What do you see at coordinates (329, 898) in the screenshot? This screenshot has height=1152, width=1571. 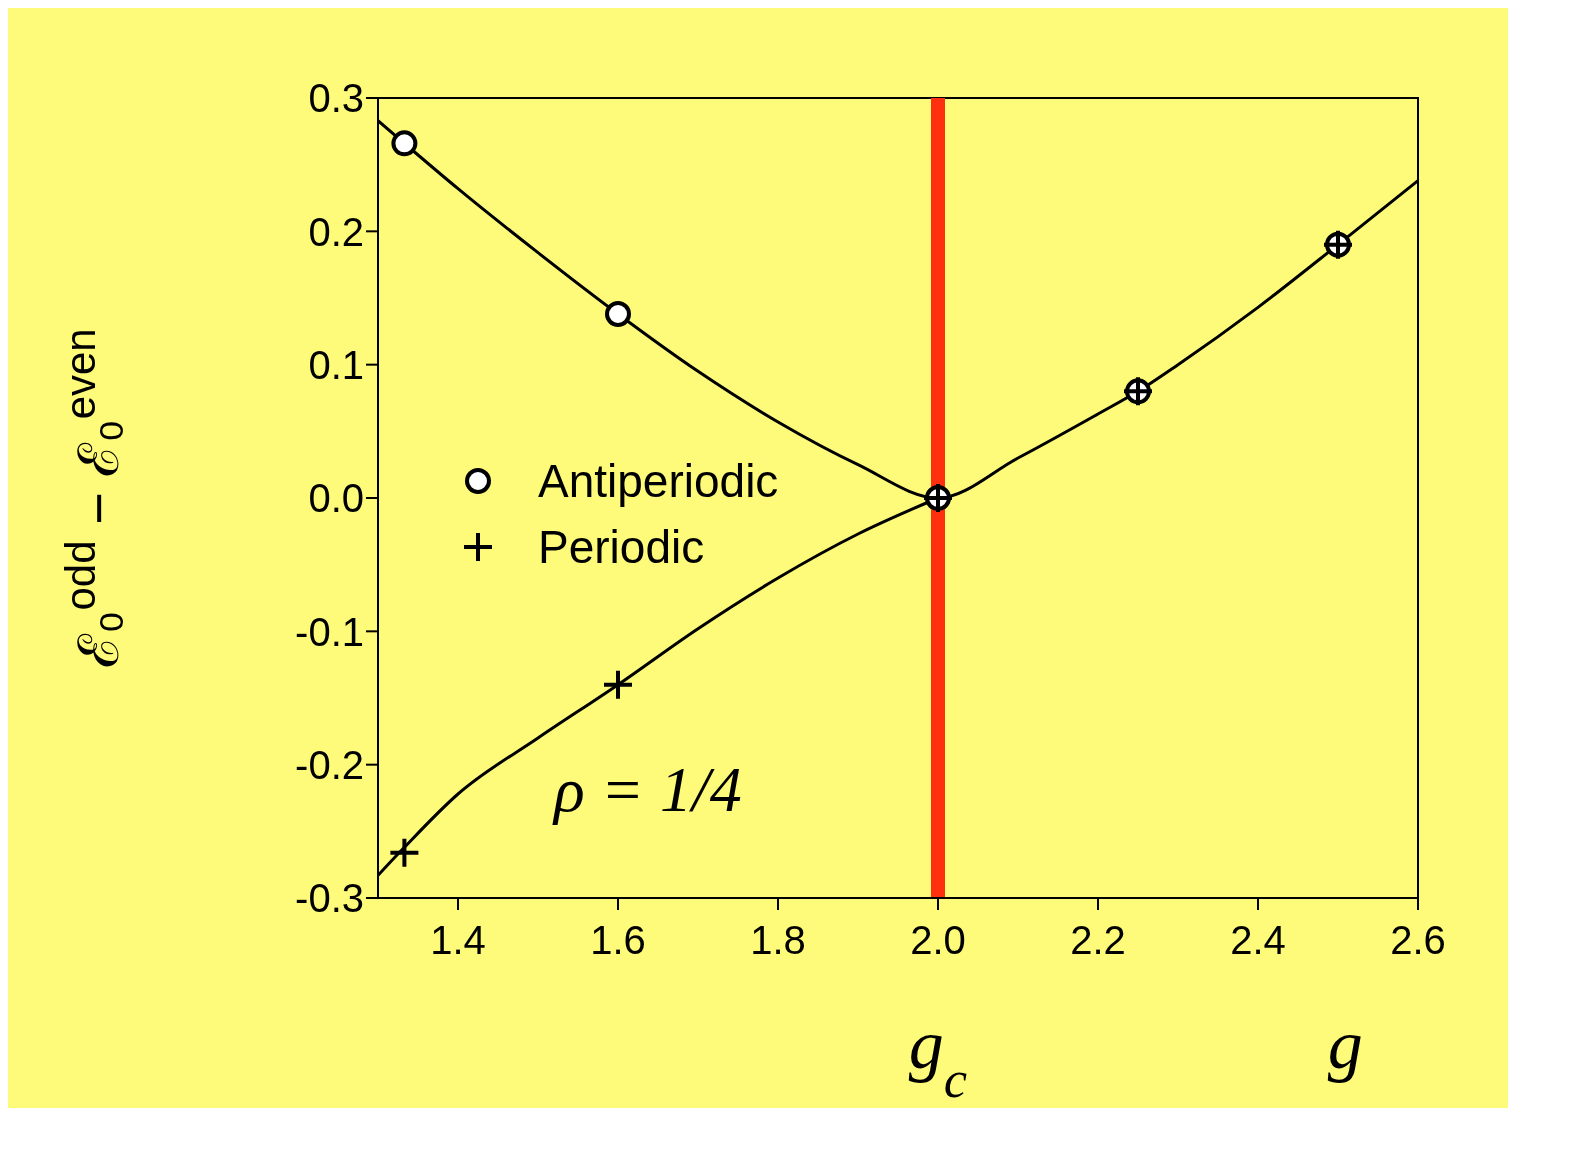 I see `y-tick-label: -0.3` at bounding box center [329, 898].